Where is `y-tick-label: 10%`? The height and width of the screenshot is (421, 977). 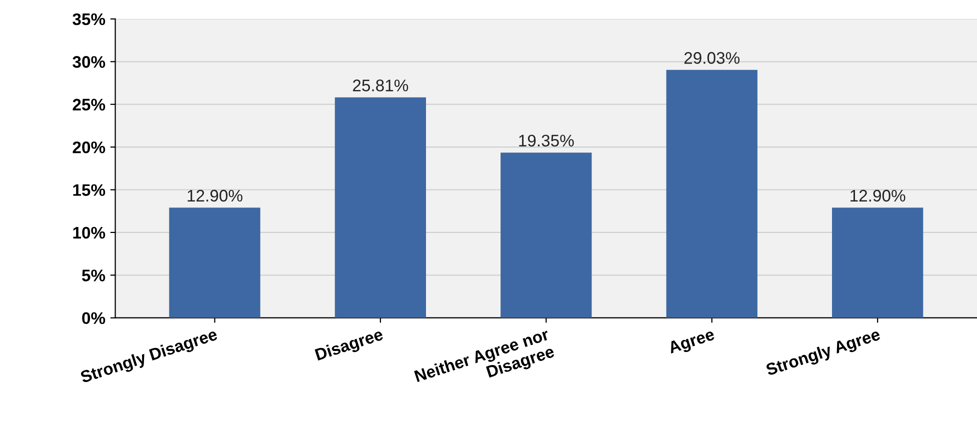
y-tick-label: 10% is located at coordinates (89, 232).